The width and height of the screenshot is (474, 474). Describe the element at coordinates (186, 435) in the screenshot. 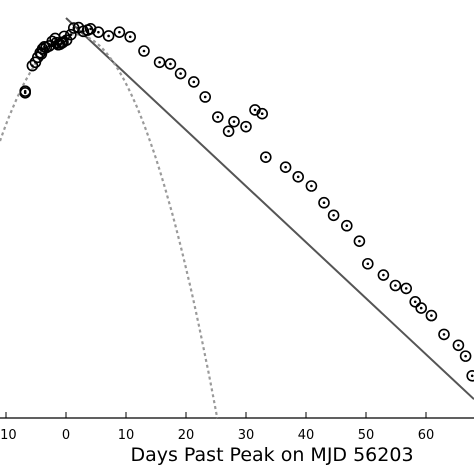

I see `x-tick-label: 20` at that location.